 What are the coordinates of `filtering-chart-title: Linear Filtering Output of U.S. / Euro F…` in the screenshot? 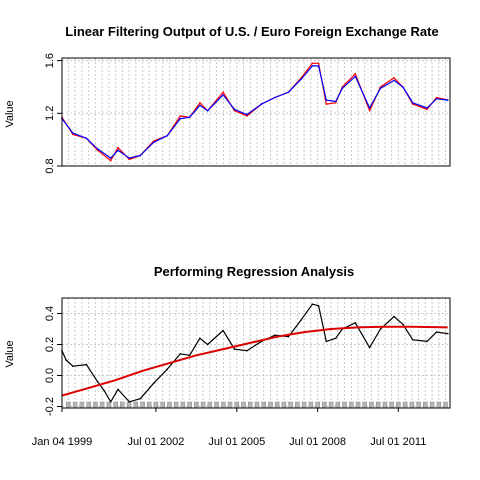 It's located at (251, 31).